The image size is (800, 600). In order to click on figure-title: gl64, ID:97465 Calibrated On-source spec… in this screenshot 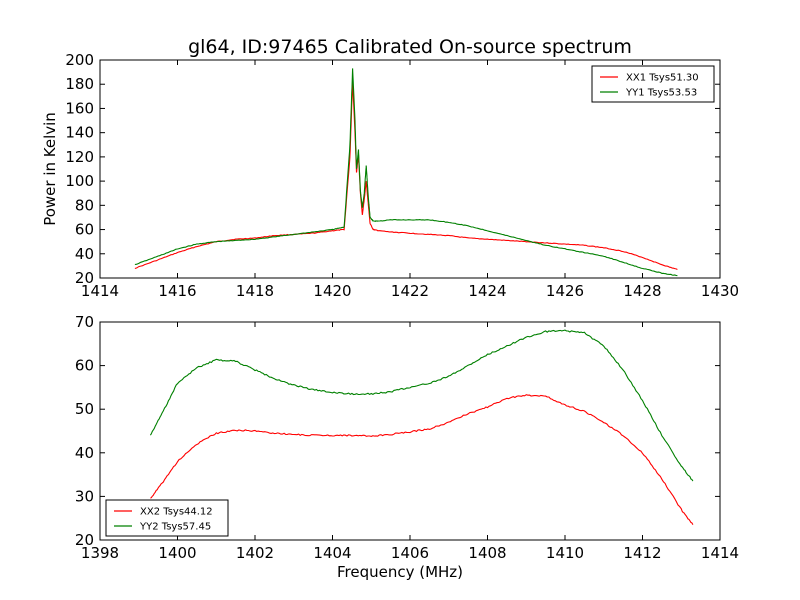, I will do `click(410, 47)`.